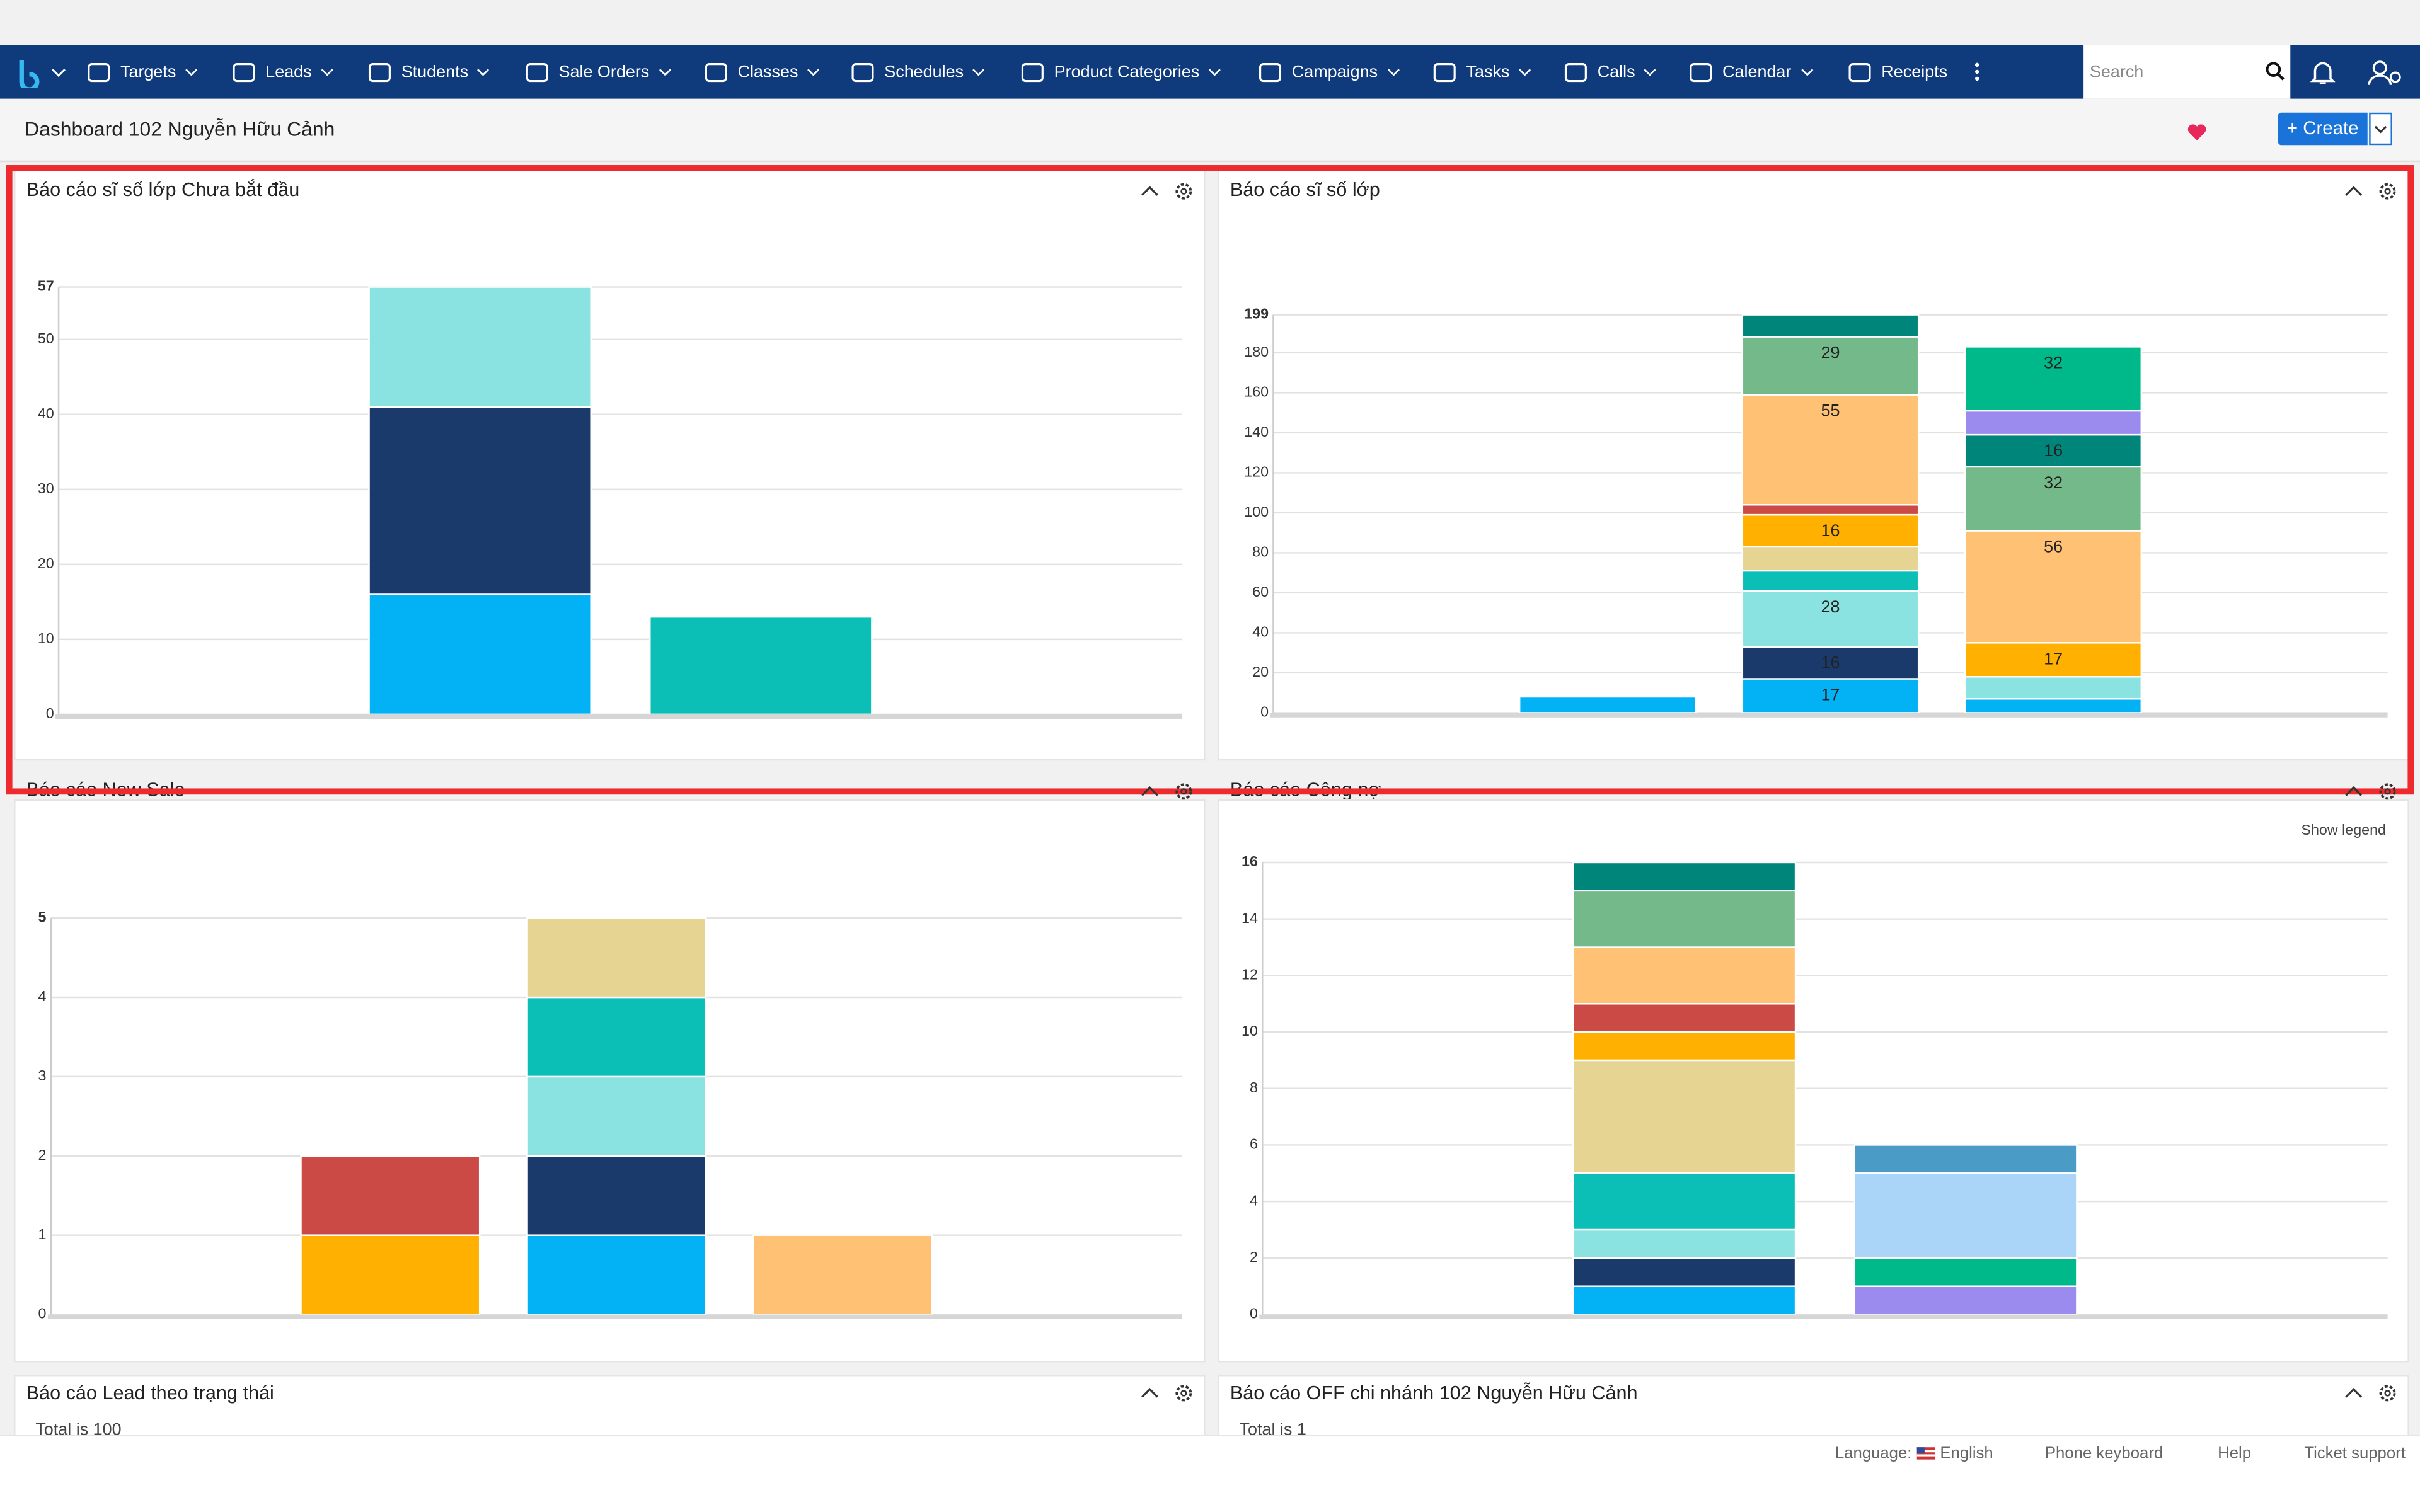 The width and height of the screenshot is (2420, 1512). I want to click on nav-item: Calls, so click(1615, 72).